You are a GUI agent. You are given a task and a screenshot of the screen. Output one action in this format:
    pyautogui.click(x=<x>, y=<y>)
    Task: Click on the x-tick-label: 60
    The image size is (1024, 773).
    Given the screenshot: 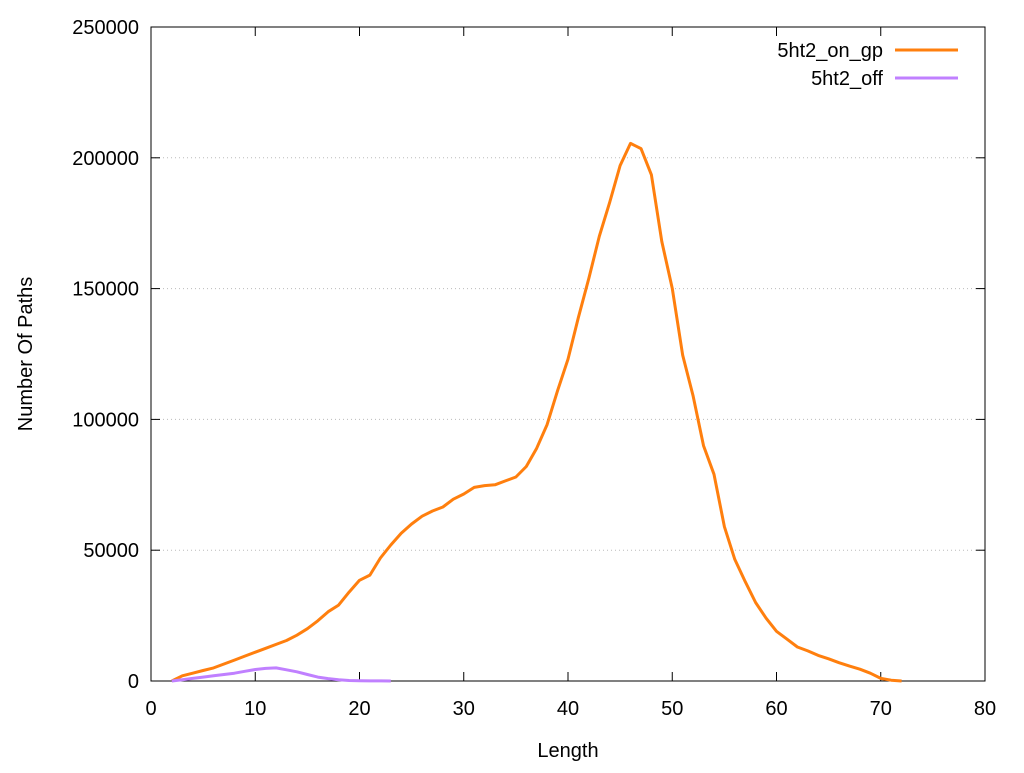 What is the action you would take?
    pyautogui.click(x=776, y=709)
    